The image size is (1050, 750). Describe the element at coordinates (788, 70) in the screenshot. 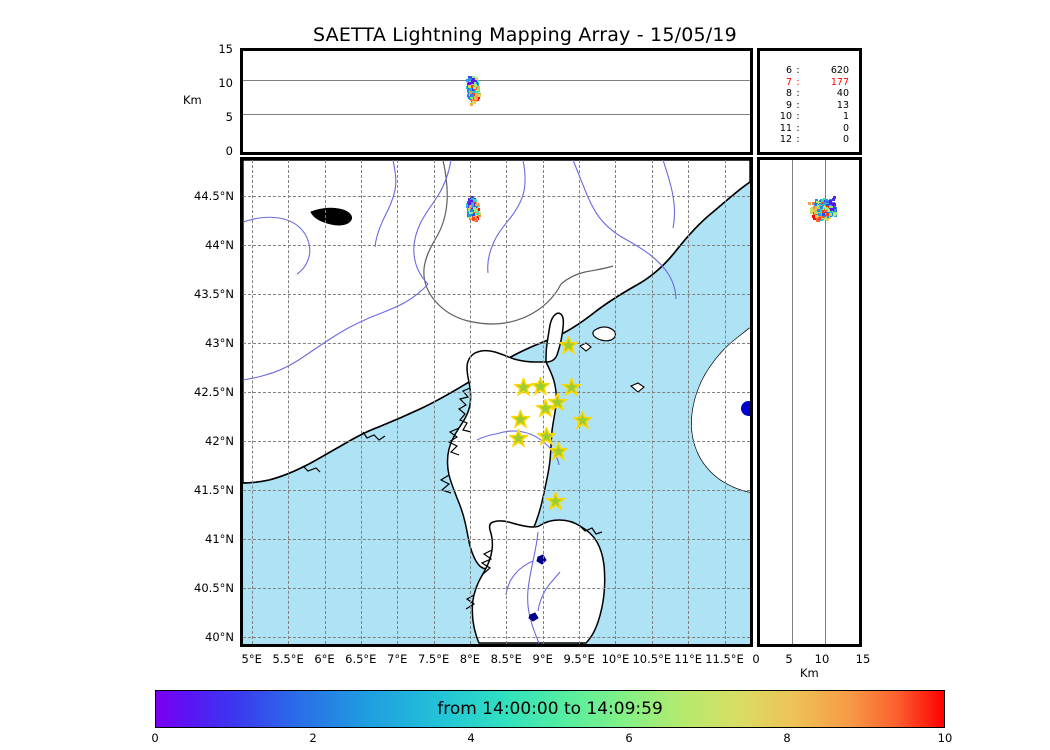

I see `stats-key: 6` at that location.